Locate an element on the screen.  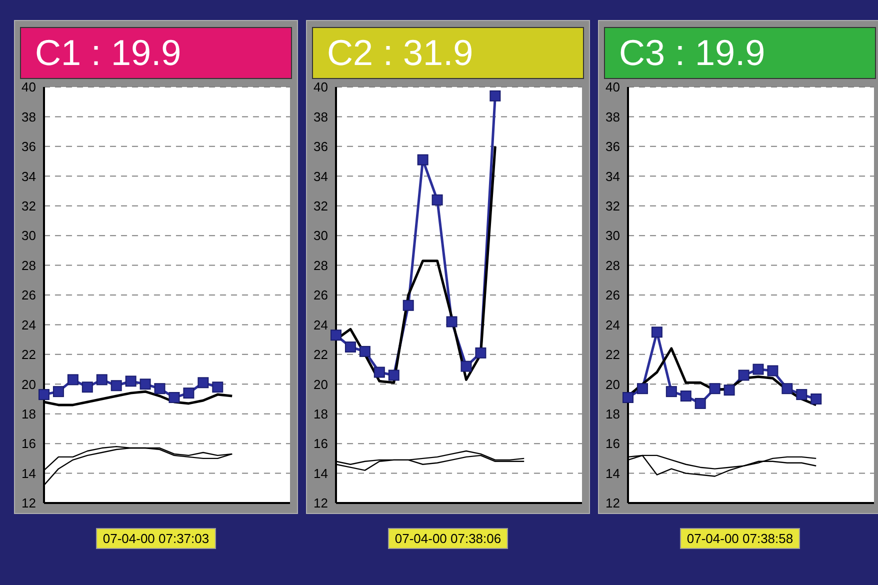
chart-title: C3 : 19.9 is located at coordinates (740, 53).